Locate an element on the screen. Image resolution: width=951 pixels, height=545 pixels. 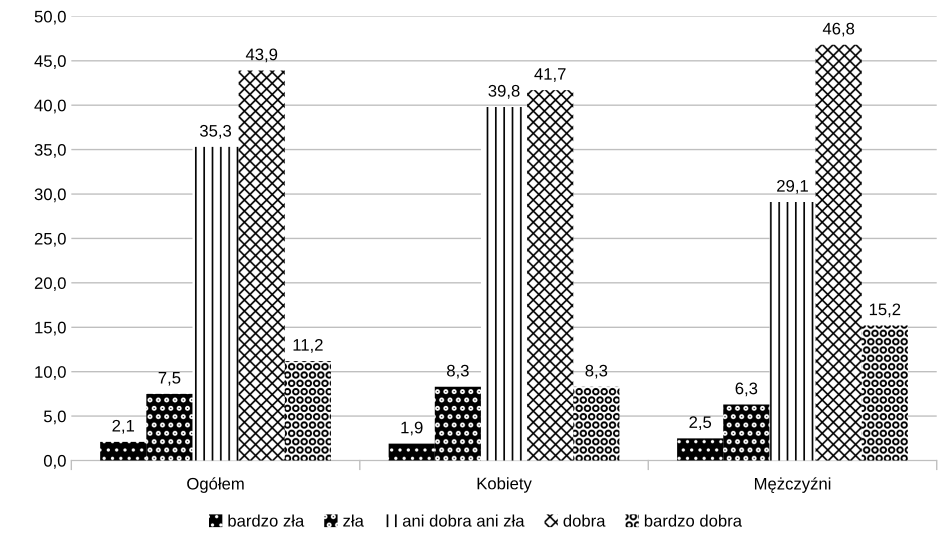
legend-label: zła is located at coordinates (353, 520).